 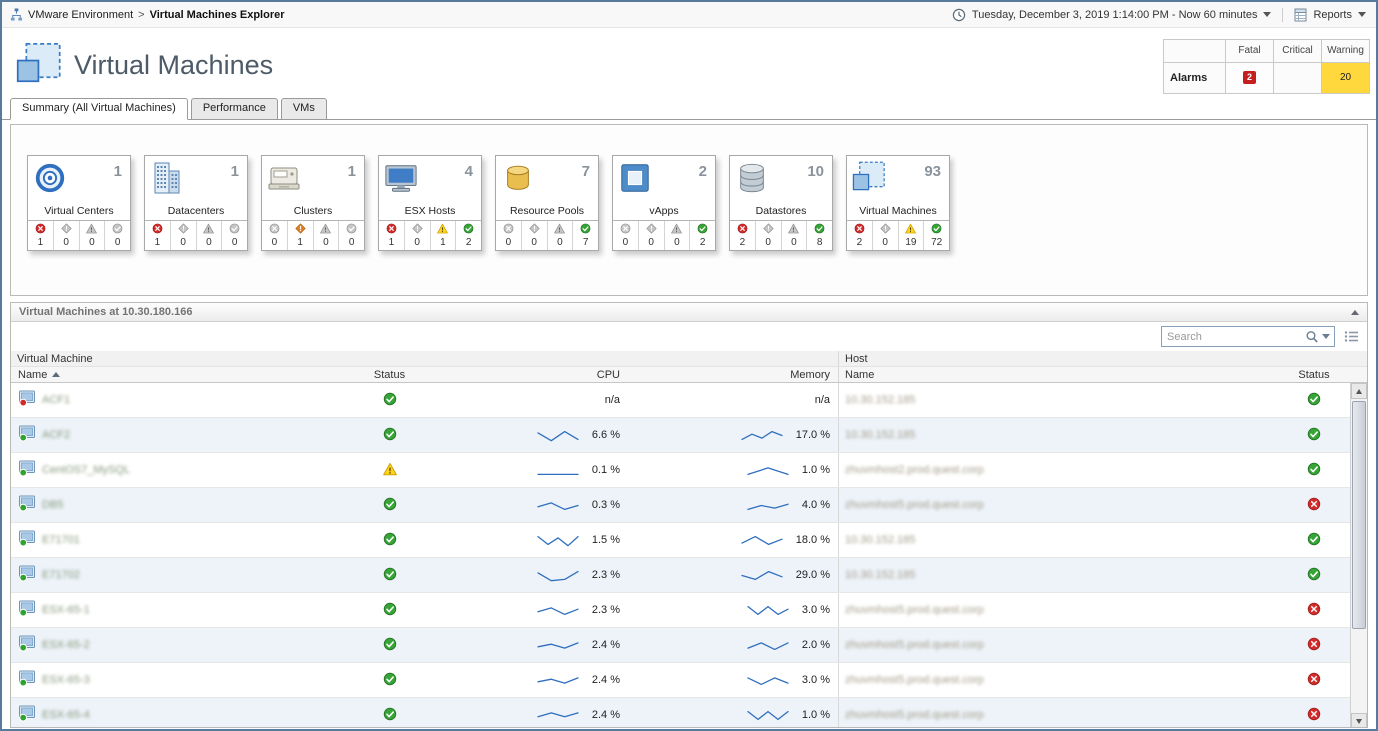 I want to click on tile-alarm-normal: 7, so click(x=585, y=235).